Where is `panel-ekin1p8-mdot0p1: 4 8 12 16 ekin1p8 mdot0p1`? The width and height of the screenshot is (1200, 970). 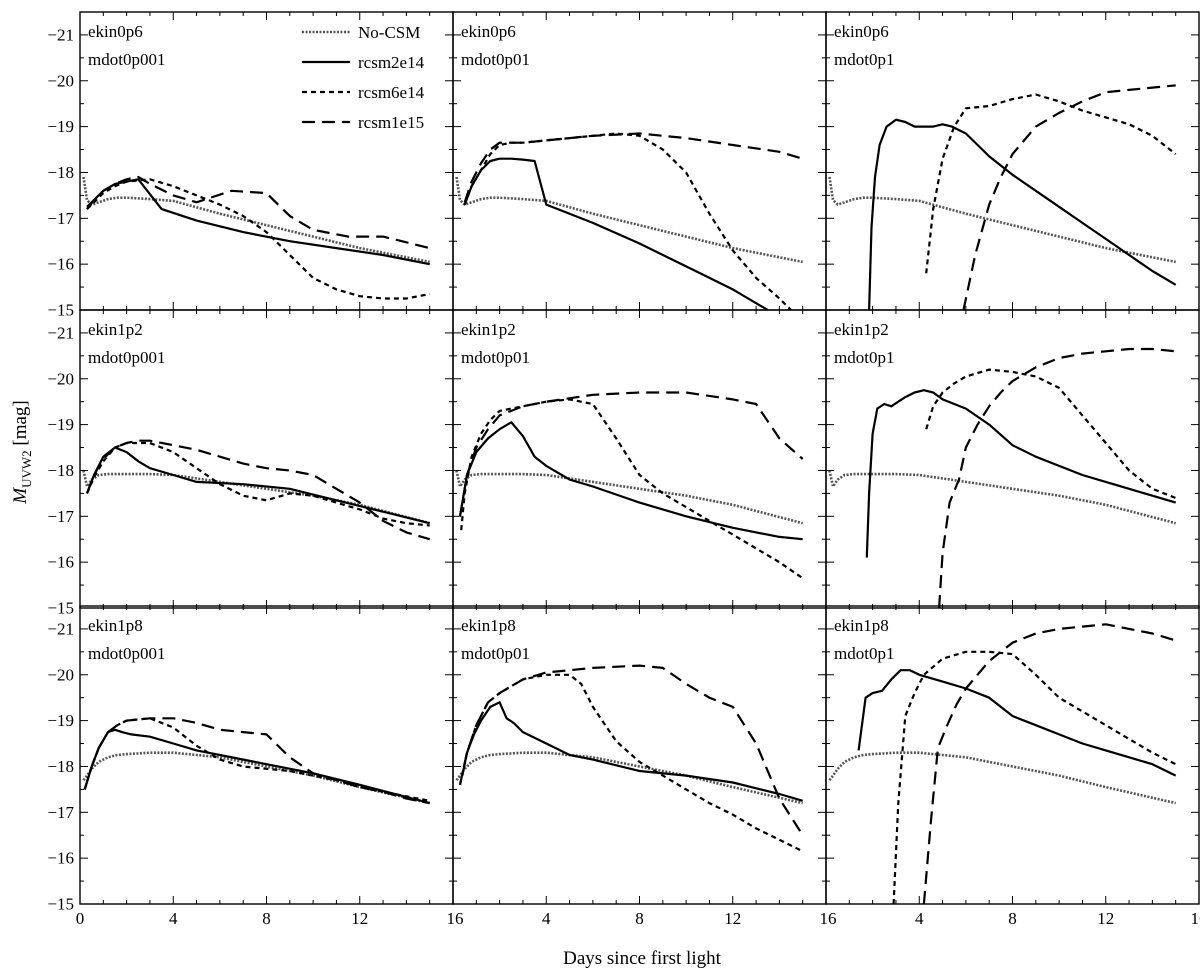 panel-ekin1p8-mdot0p1: 4 8 12 16 ekin1p8 mdot0p1 is located at coordinates (1012, 766).